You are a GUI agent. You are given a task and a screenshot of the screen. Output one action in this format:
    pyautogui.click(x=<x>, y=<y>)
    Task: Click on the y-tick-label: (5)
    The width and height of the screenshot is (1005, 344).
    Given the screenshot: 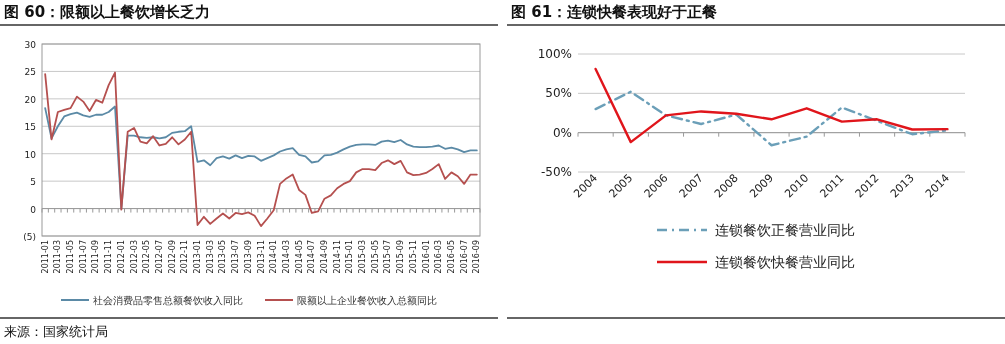 What is the action you would take?
    pyautogui.click(x=29, y=237)
    